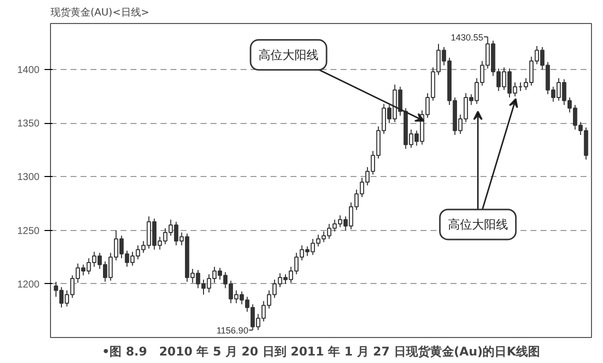 The image size is (603, 363). I want to click on y-tick-label: 1250, so click(28, 231).